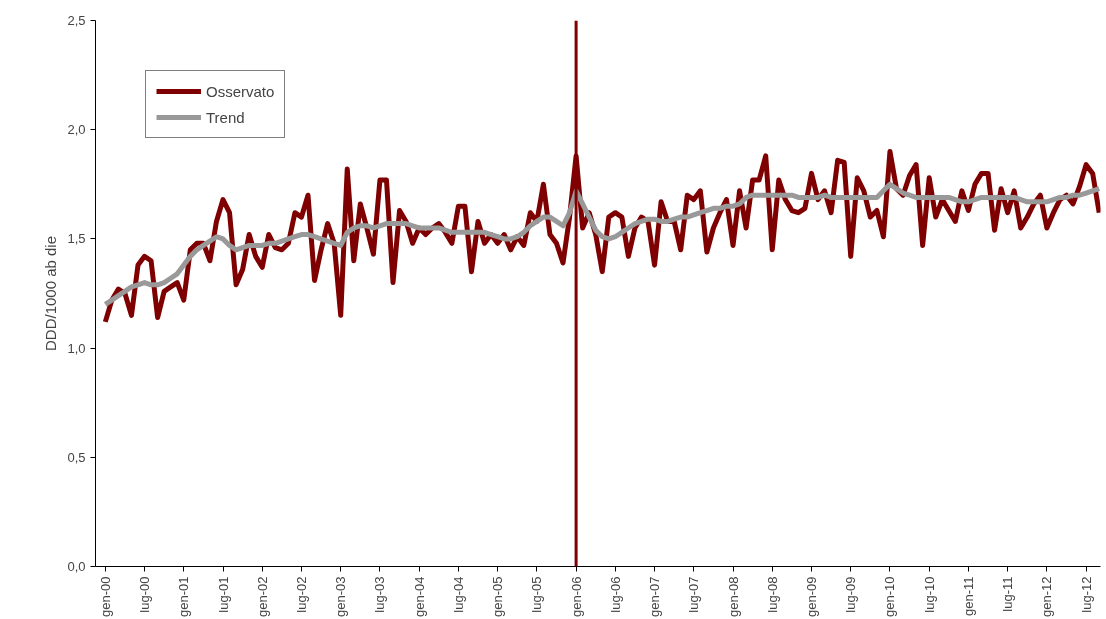  What do you see at coordinates (76, 566) in the screenshot?
I see `y-tick-label: 0,0` at bounding box center [76, 566].